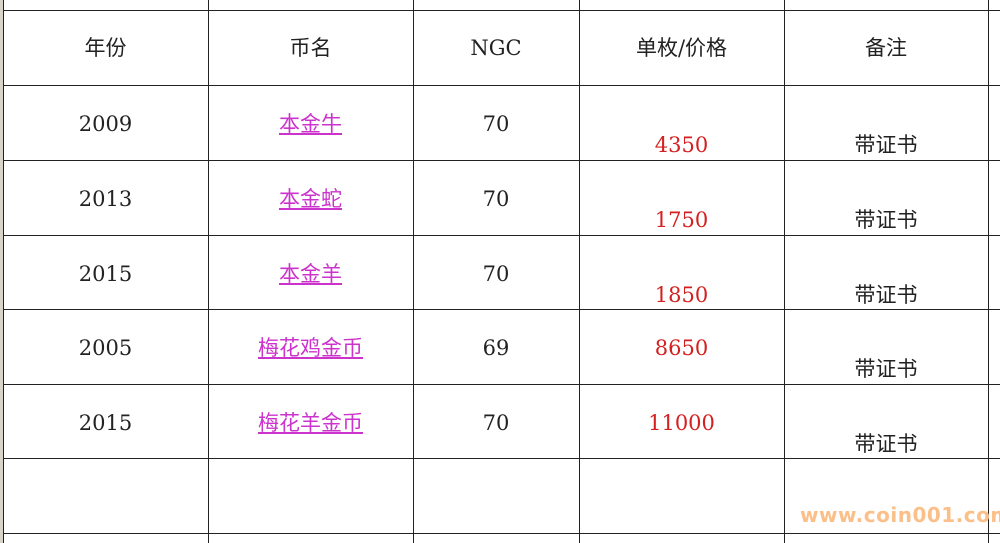 The image size is (1000, 543). I want to click on coin-link: 梅花羊金币, so click(310, 423).